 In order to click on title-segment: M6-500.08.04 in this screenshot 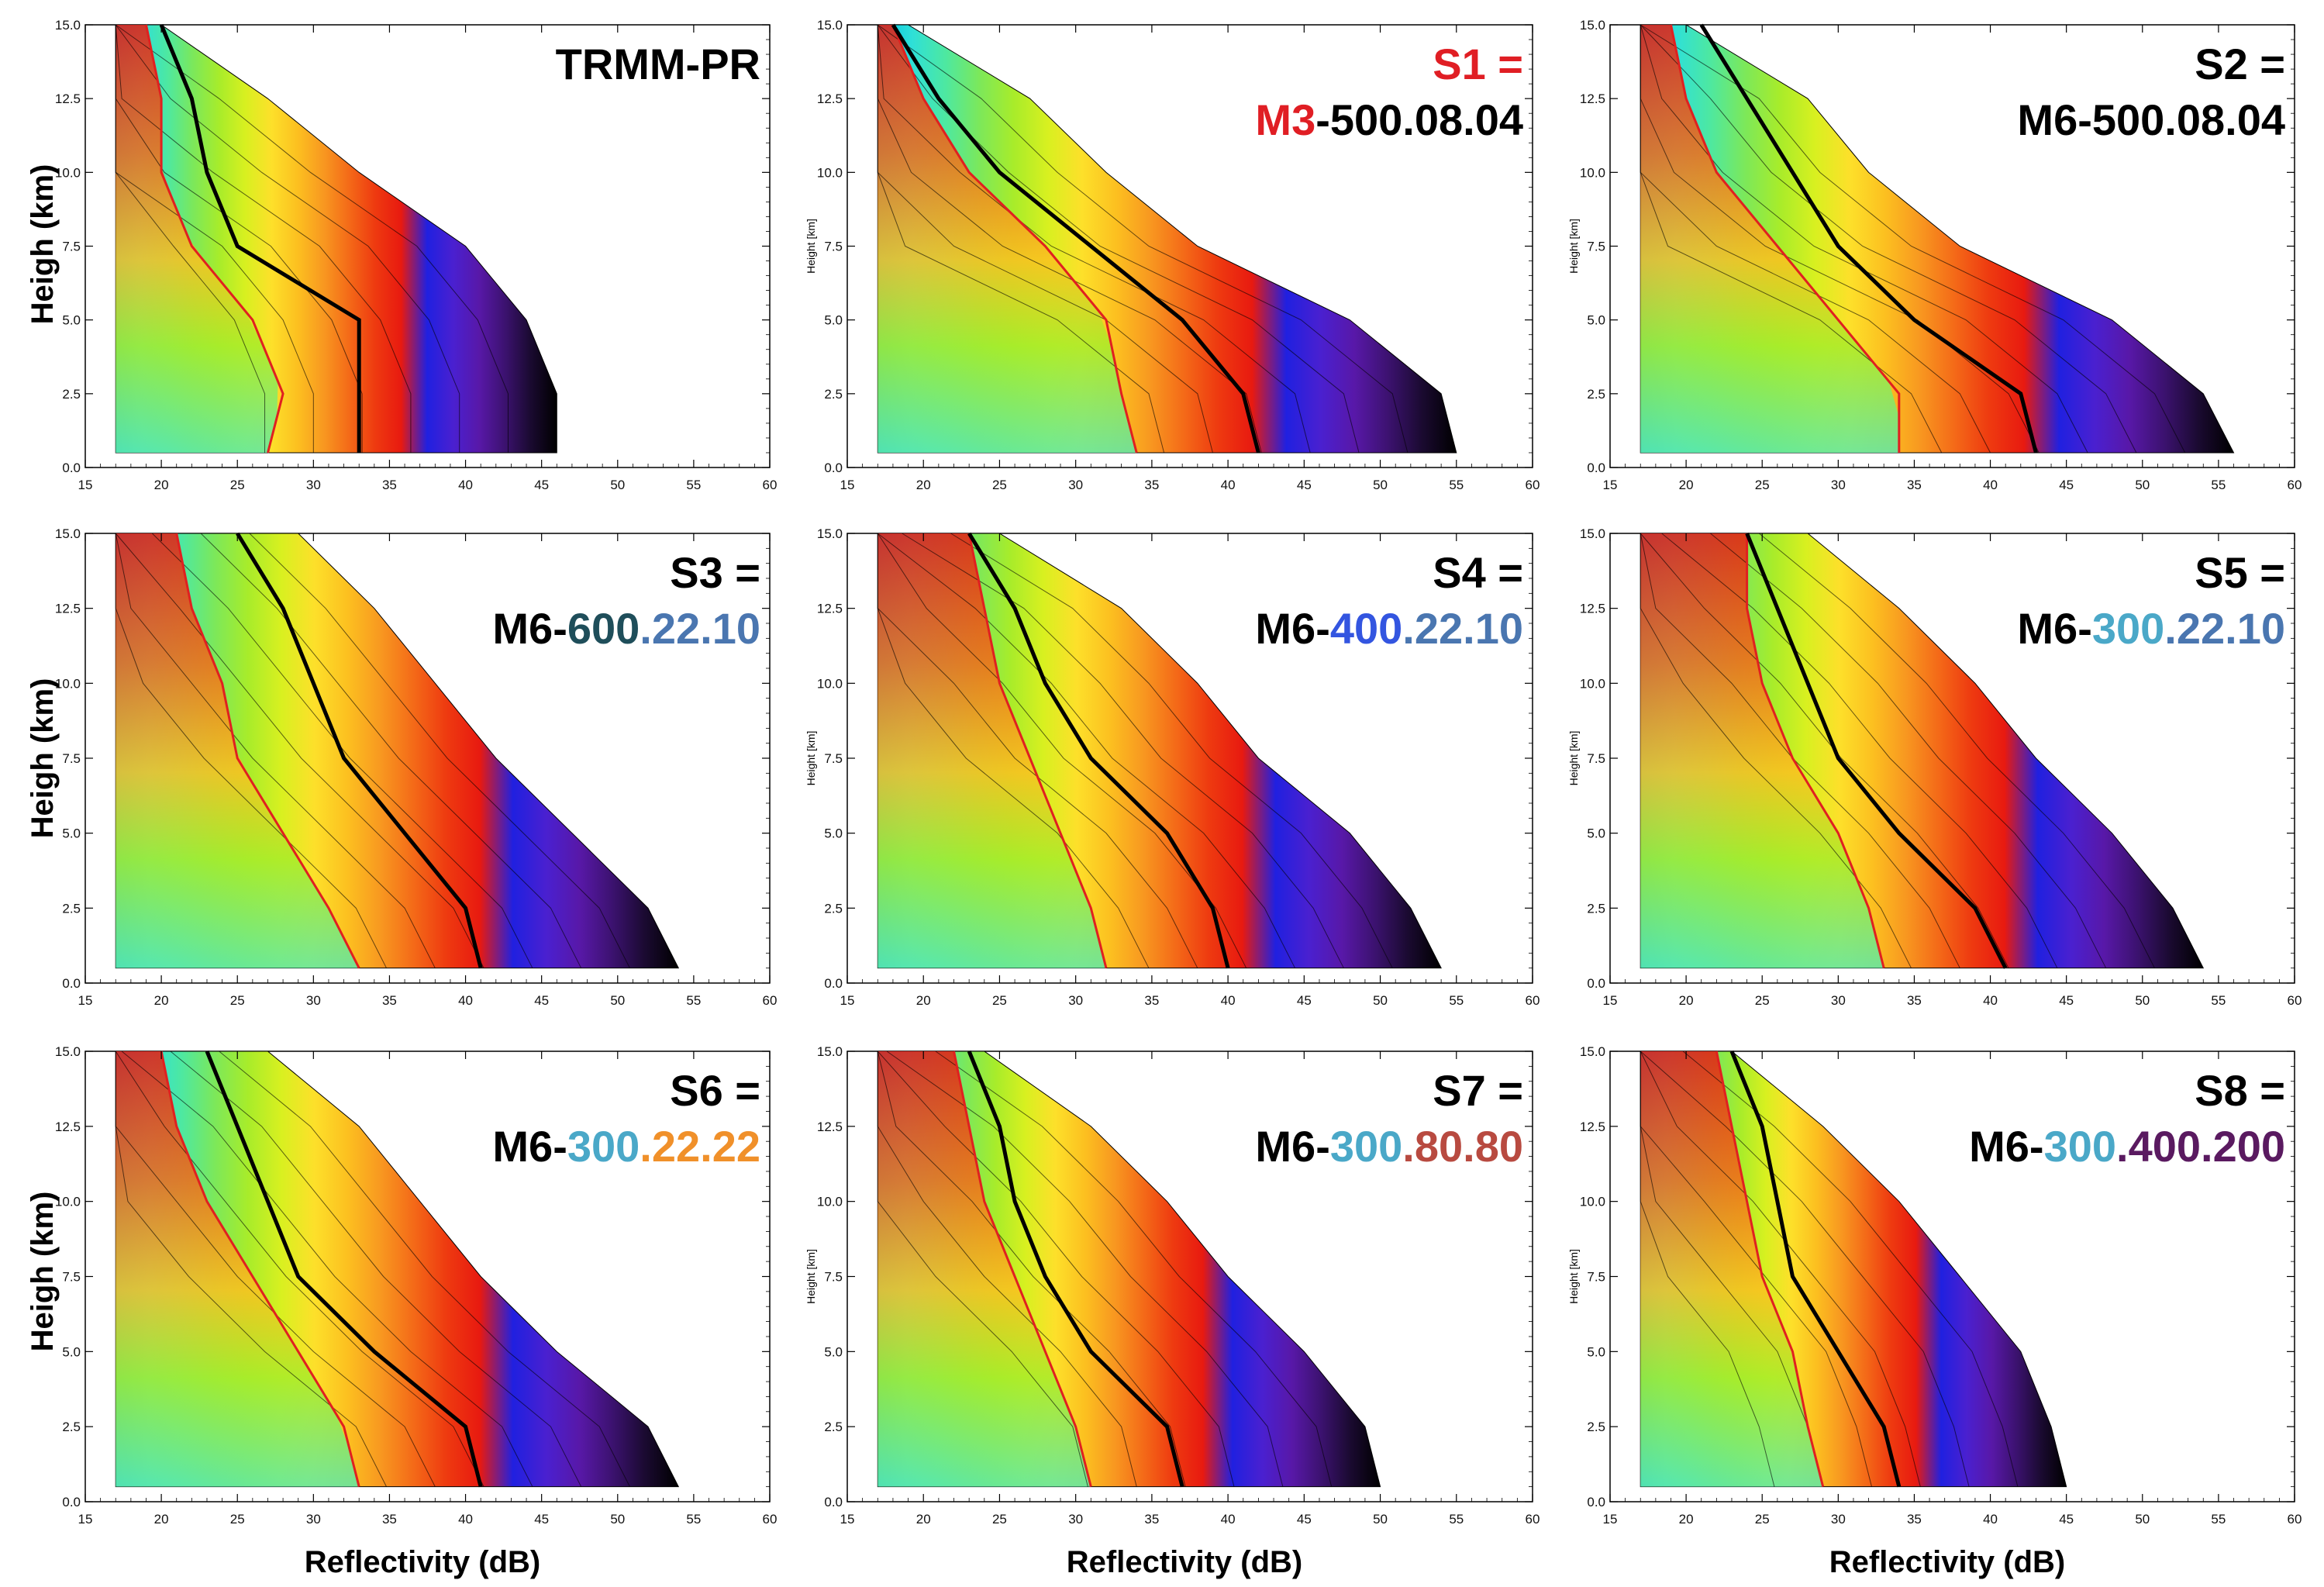, I will do `click(2151, 119)`.